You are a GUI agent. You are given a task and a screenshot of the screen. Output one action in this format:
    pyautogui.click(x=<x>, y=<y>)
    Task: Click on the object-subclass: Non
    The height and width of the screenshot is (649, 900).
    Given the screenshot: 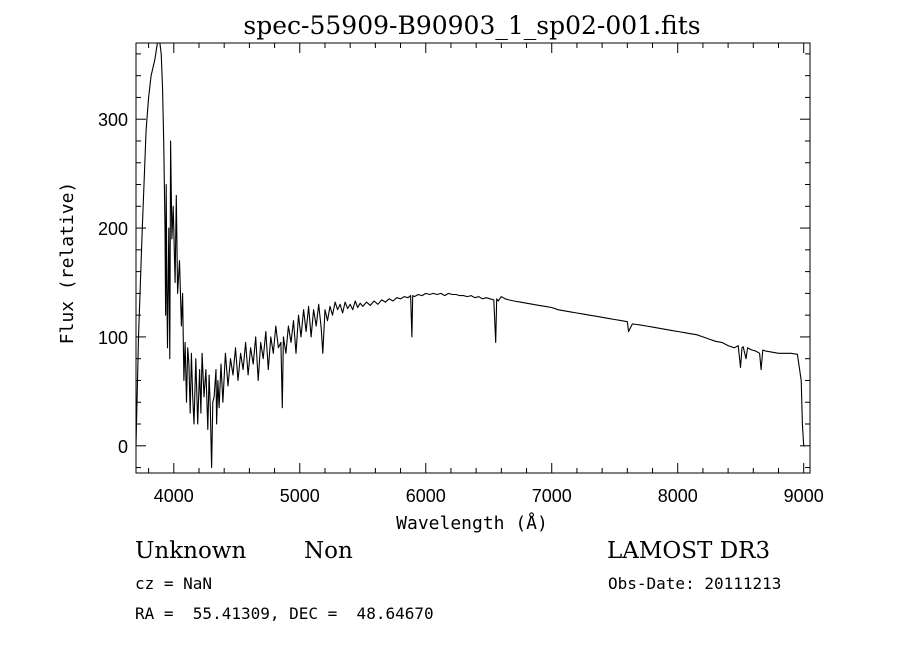 What is the action you would take?
    pyautogui.click(x=328, y=551)
    